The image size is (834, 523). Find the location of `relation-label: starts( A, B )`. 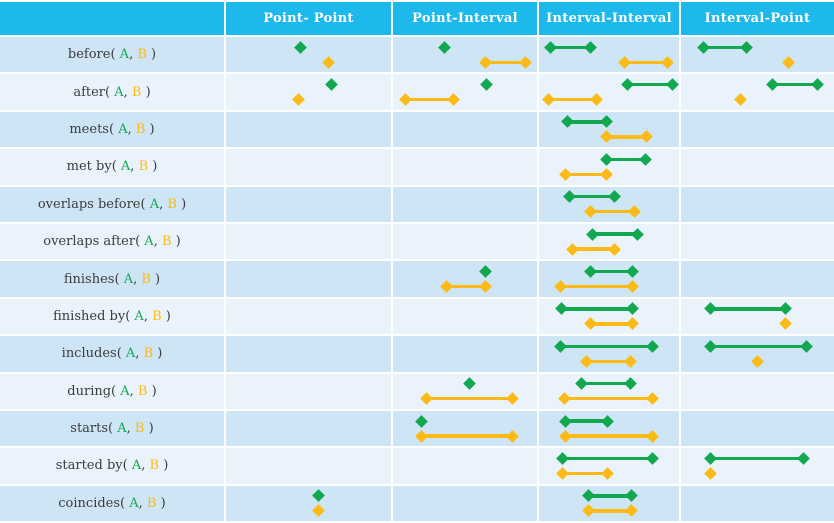

relation-label: starts( A, B ) is located at coordinates (112, 428).